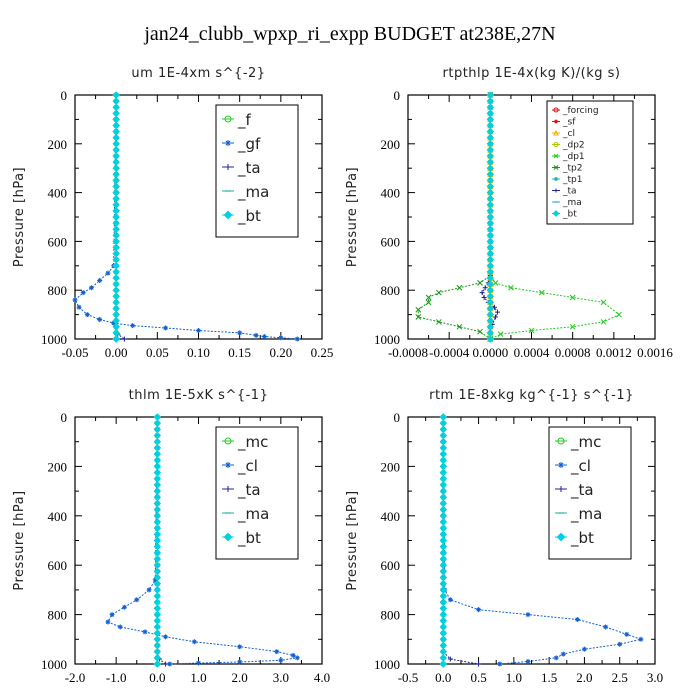 The height and width of the screenshot is (700, 700). What do you see at coordinates (584, 677) in the screenshot?
I see `x-tick-label: 2.0` at bounding box center [584, 677].